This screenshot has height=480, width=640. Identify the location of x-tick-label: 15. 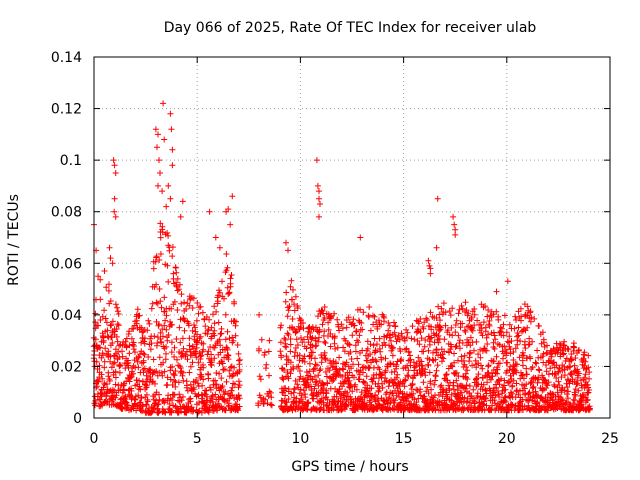
(404, 439).